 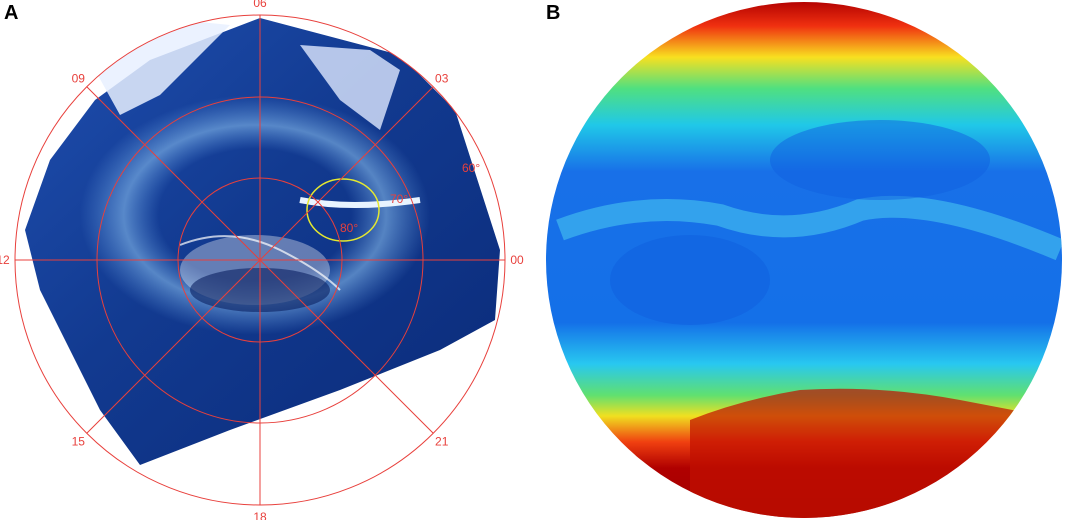 I want to click on panel-label: B, so click(x=553, y=13).